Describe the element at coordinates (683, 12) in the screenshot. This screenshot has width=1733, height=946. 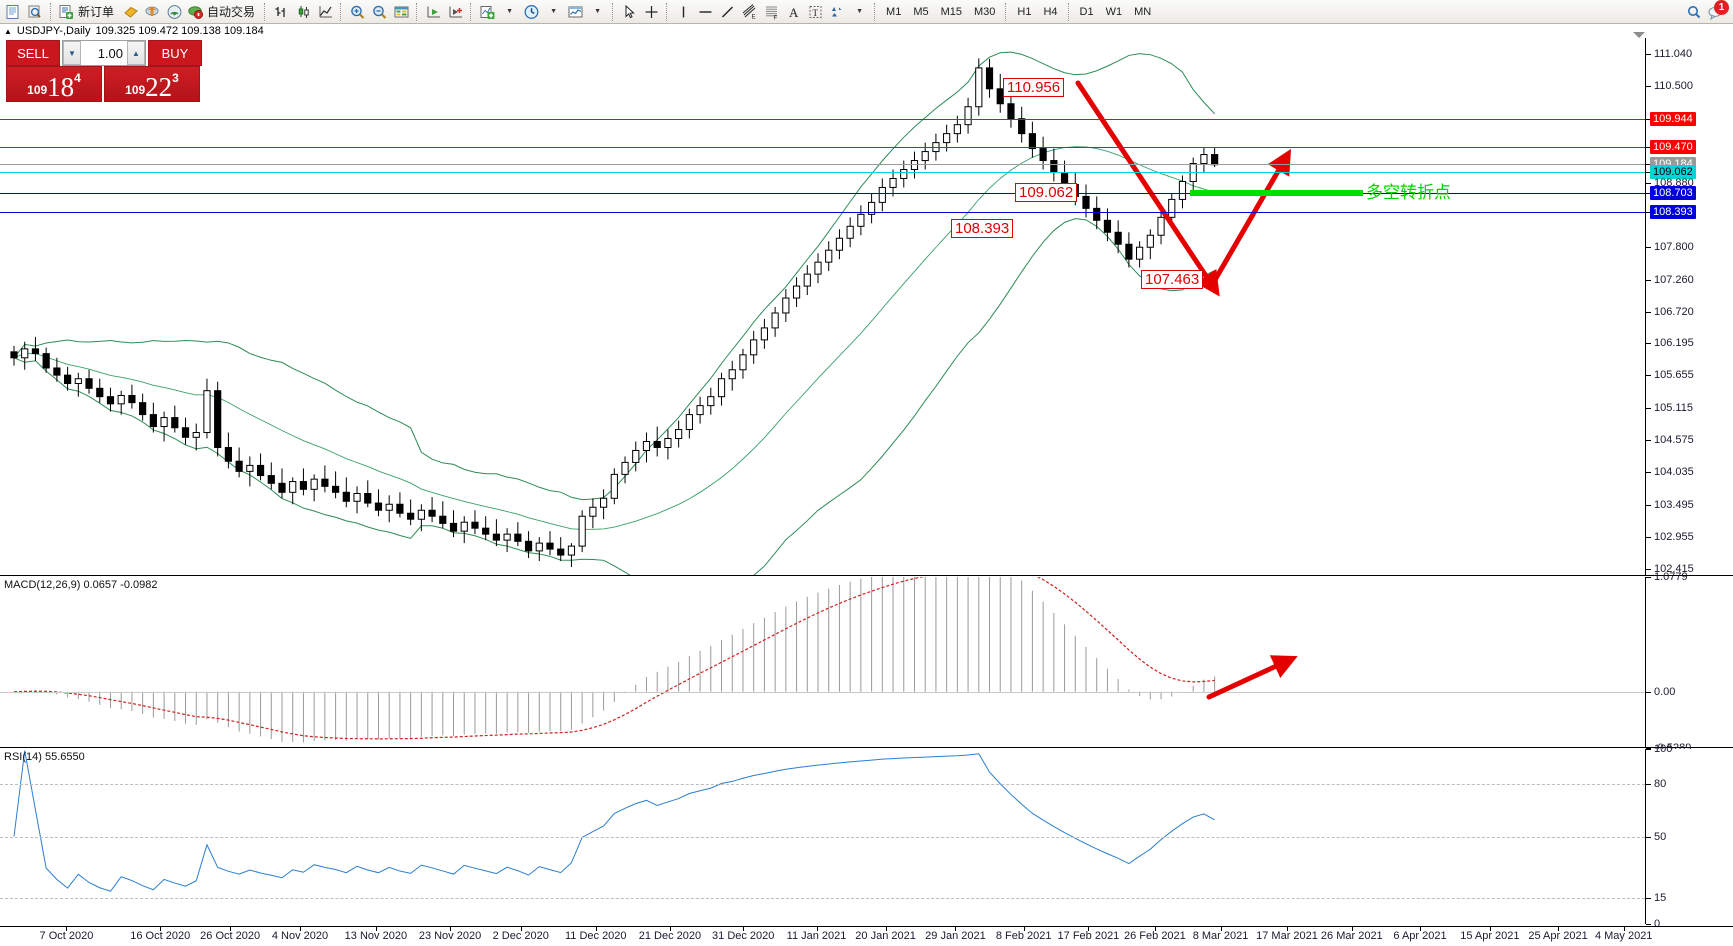
I see `vertical-line-icon` at that location.